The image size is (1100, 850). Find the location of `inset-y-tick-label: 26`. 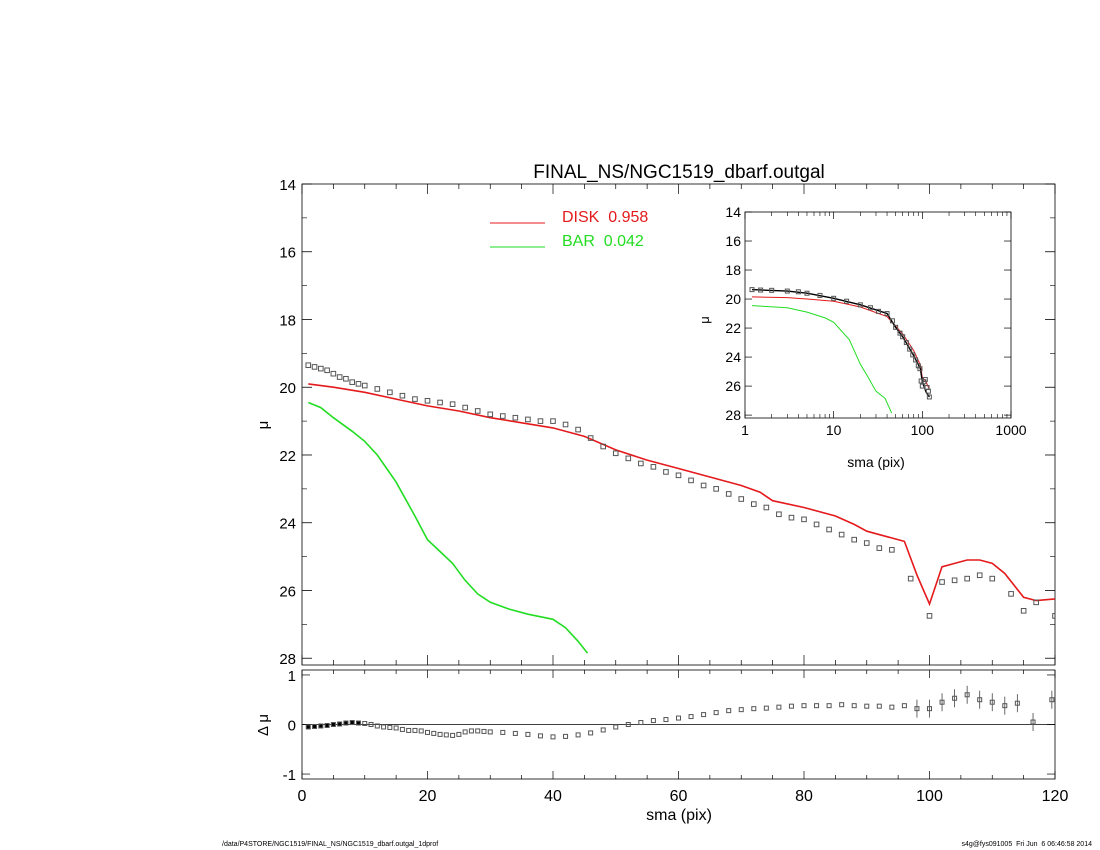

inset-y-tick-label: 26 is located at coordinates (733, 386).